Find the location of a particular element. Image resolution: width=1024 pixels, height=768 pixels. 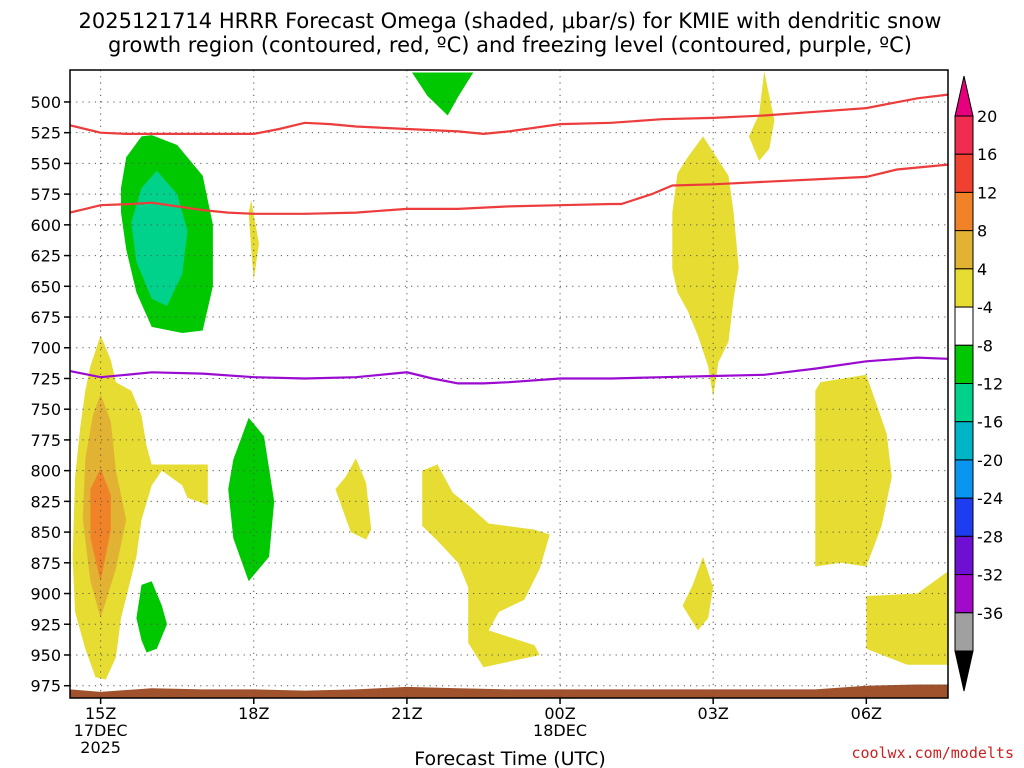

dgz-upper-contour is located at coordinates (509, 114).